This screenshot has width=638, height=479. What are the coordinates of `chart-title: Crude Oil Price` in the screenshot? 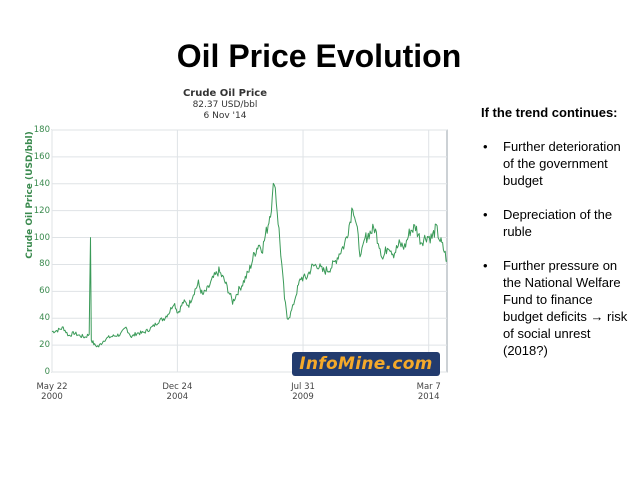 It's located at (225, 93).